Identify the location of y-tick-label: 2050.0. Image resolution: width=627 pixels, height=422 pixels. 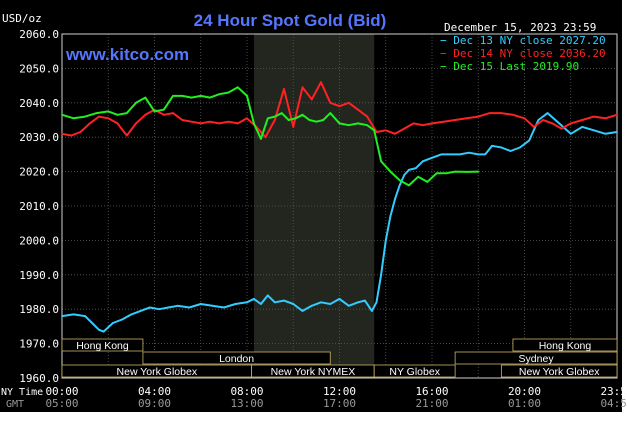
(39, 68).